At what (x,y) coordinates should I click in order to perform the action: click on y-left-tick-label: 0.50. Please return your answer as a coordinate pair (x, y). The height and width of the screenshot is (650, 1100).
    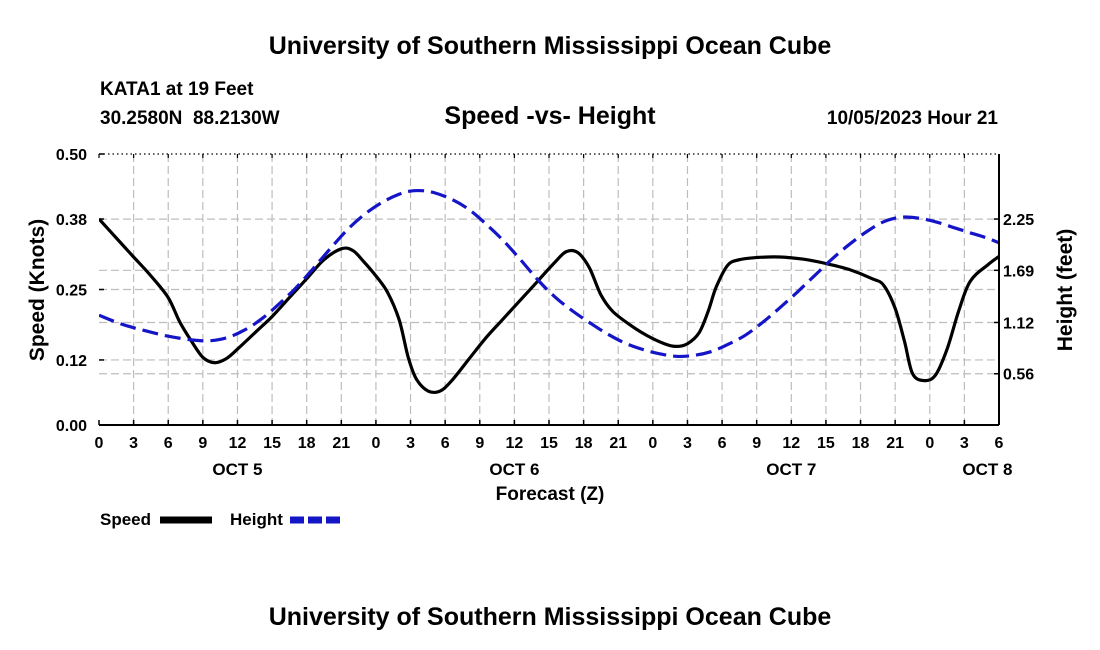
    Looking at the image, I should click on (71, 155).